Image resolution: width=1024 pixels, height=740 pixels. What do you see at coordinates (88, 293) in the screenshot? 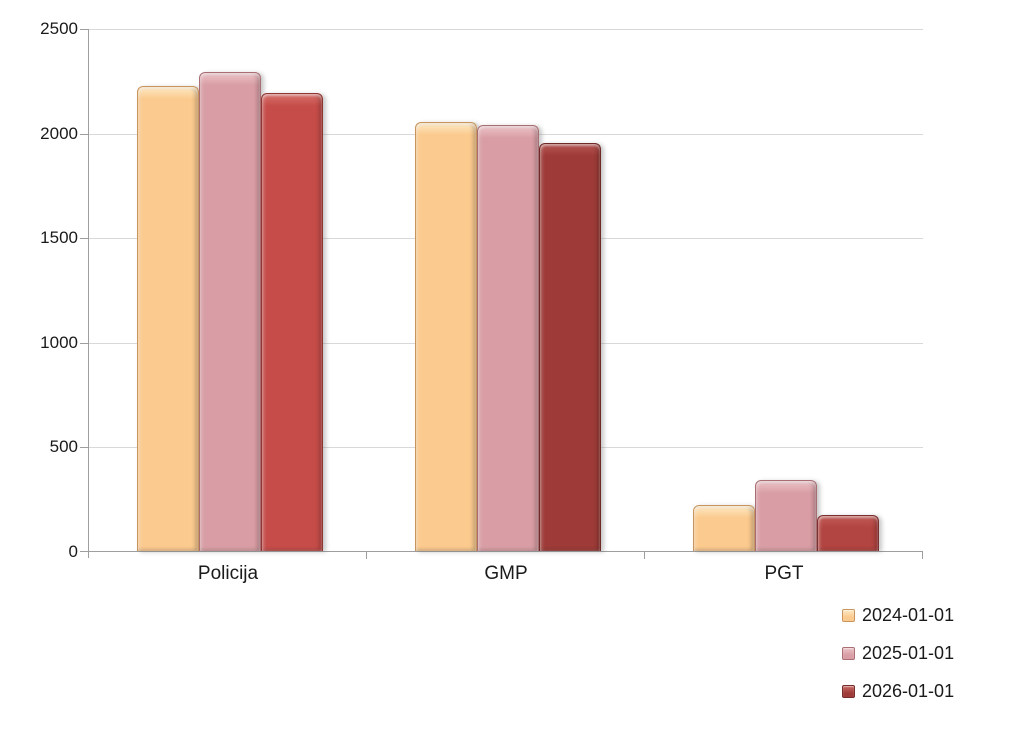
I see `y-axis-line` at bounding box center [88, 293].